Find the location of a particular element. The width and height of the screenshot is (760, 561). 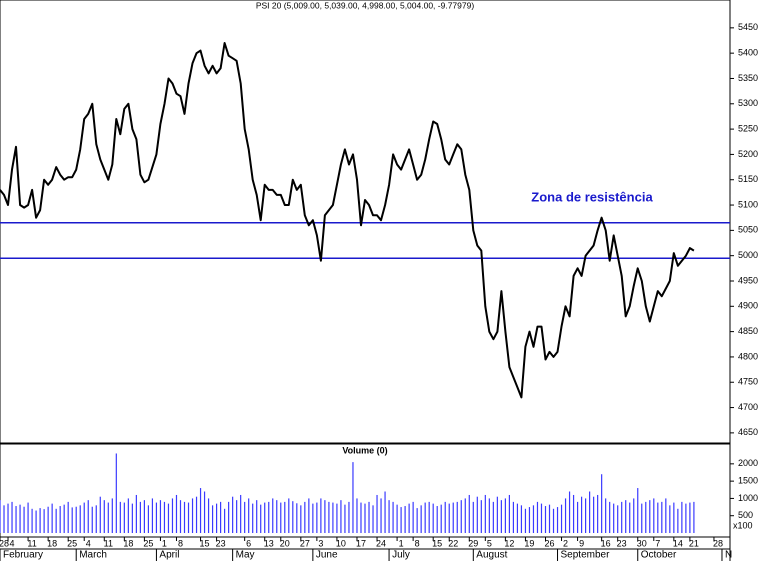

y-tick-label: 5000 is located at coordinates (748, 255).